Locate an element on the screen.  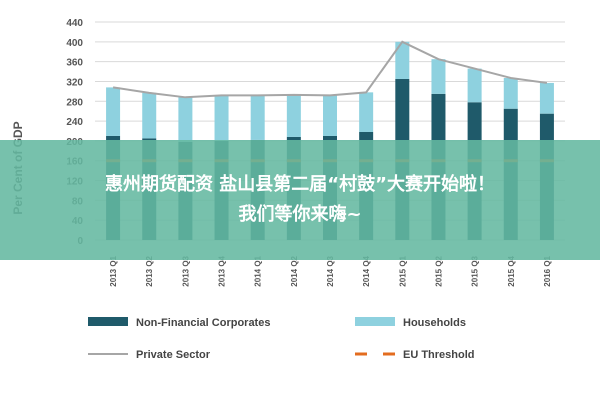
x-tick-label: 2014 Q3 is located at coordinates (330, 270).